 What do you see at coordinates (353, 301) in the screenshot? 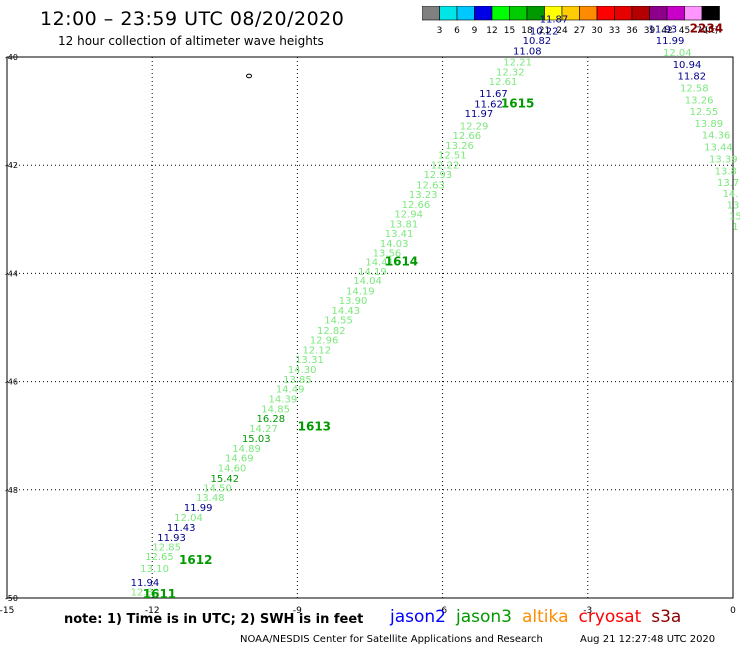
I see `swh-value-label: 13.90` at bounding box center [353, 301].